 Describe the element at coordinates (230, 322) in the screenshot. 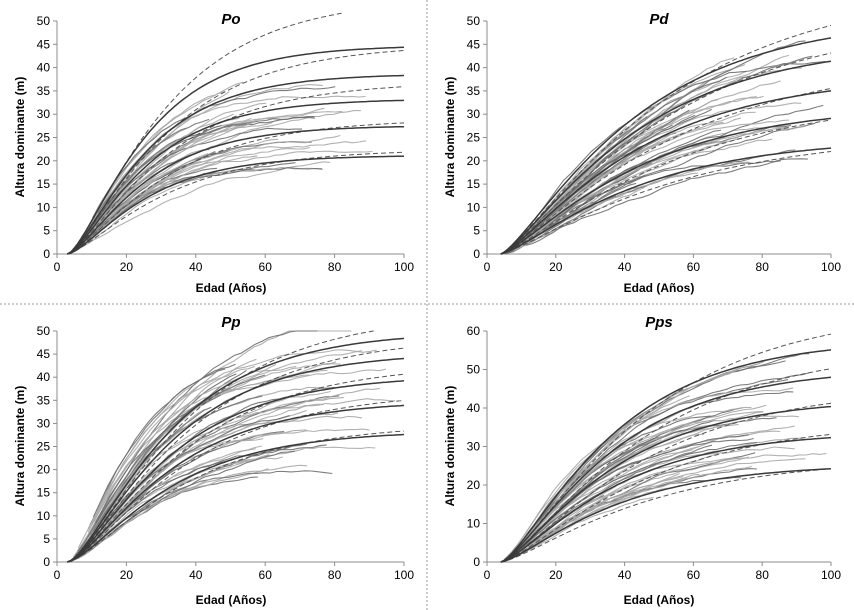

I see `panel-title: Pp` at that location.